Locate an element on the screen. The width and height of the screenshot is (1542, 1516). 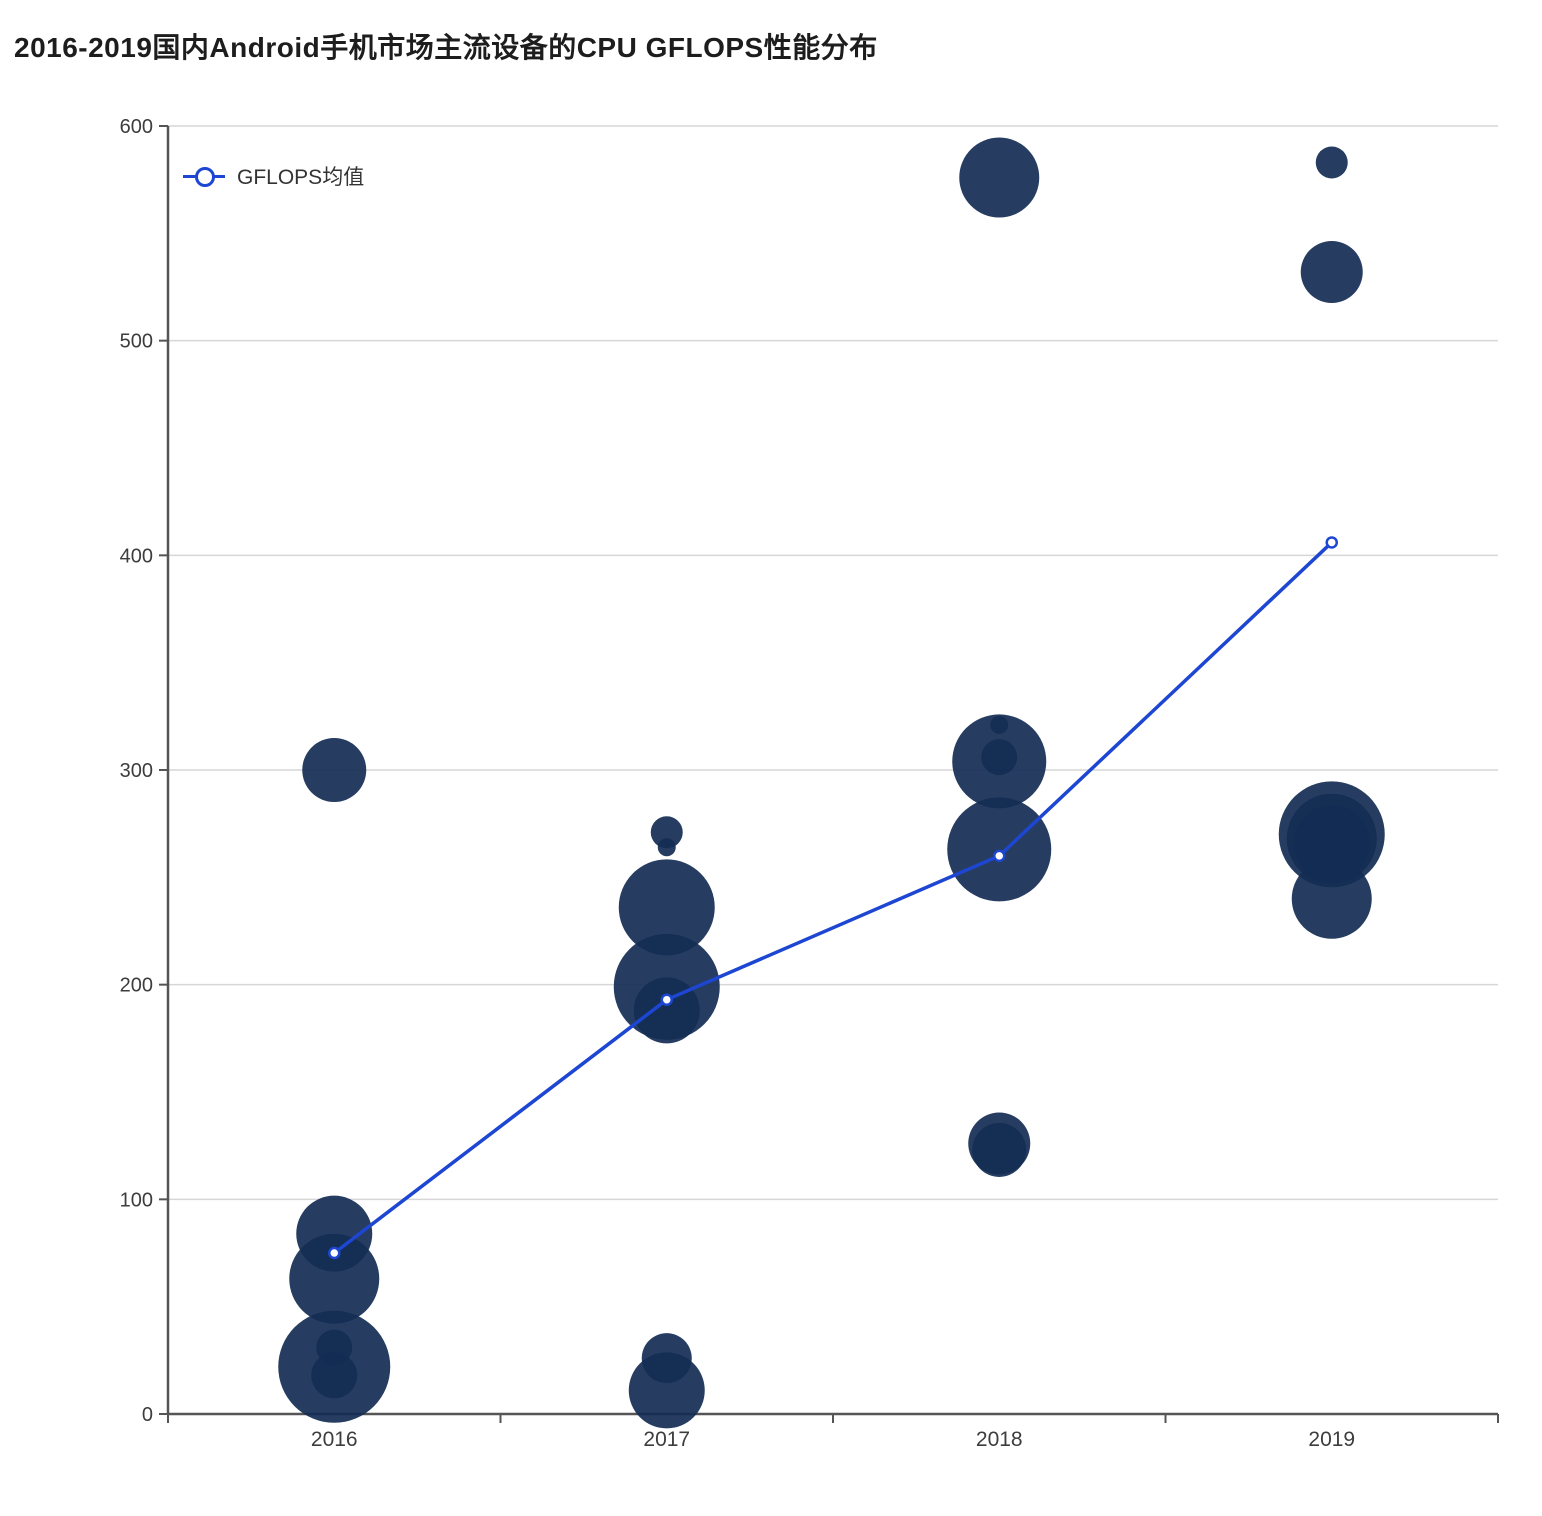
y-axis-label: 0 is located at coordinates (147, 1415).